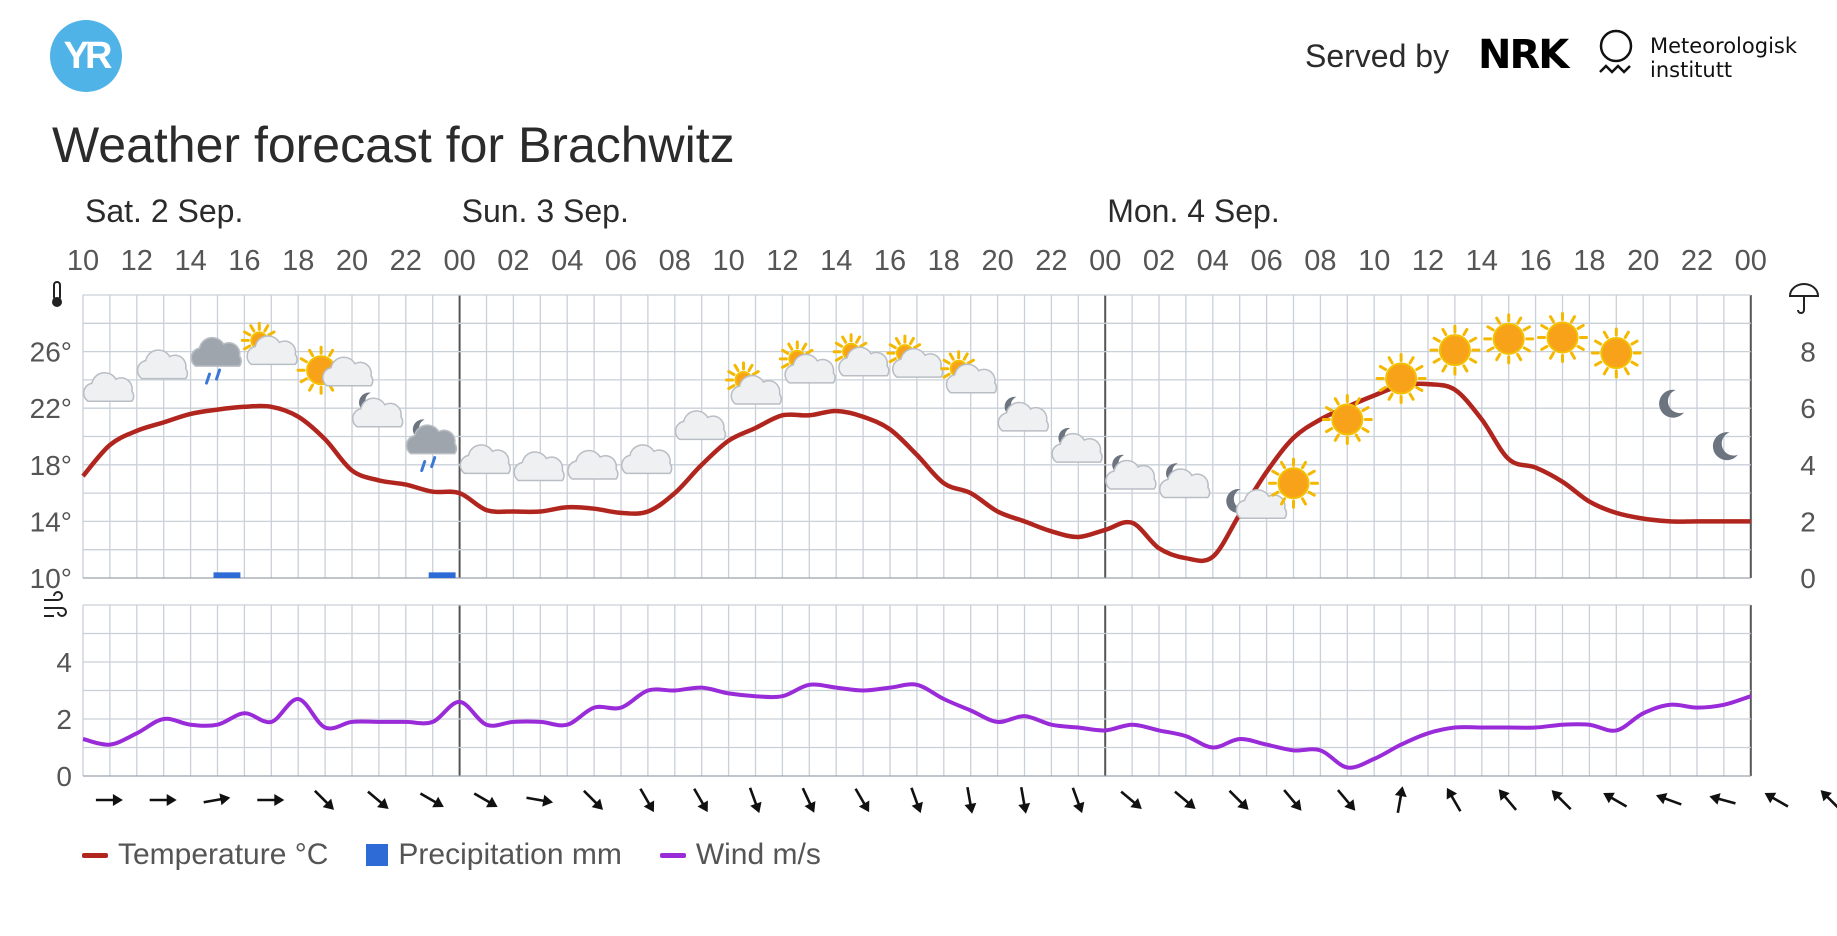 Image resolution: width=1837 pixels, height=936 pixels. What do you see at coordinates (51, 408) in the screenshot?
I see `temp-y-tick-label: 22°` at bounding box center [51, 408].